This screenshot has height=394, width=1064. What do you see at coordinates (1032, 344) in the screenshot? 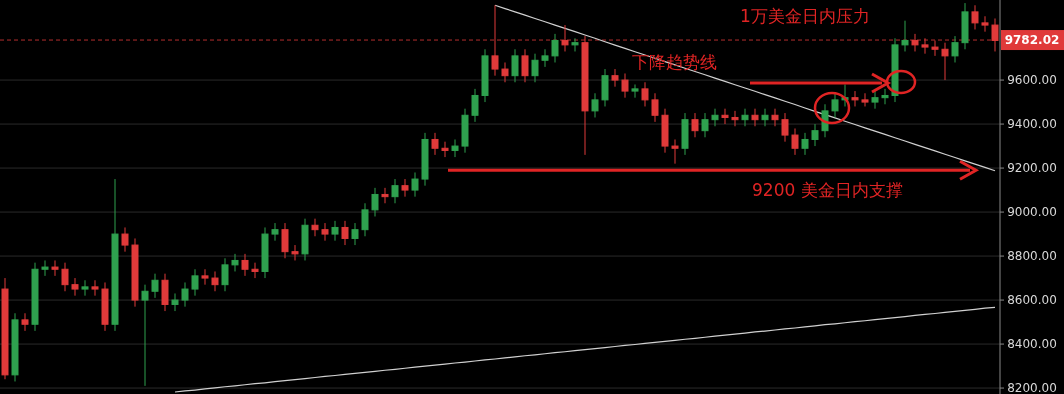
I see `y-tick-label: 8400.00` at bounding box center [1032, 344].